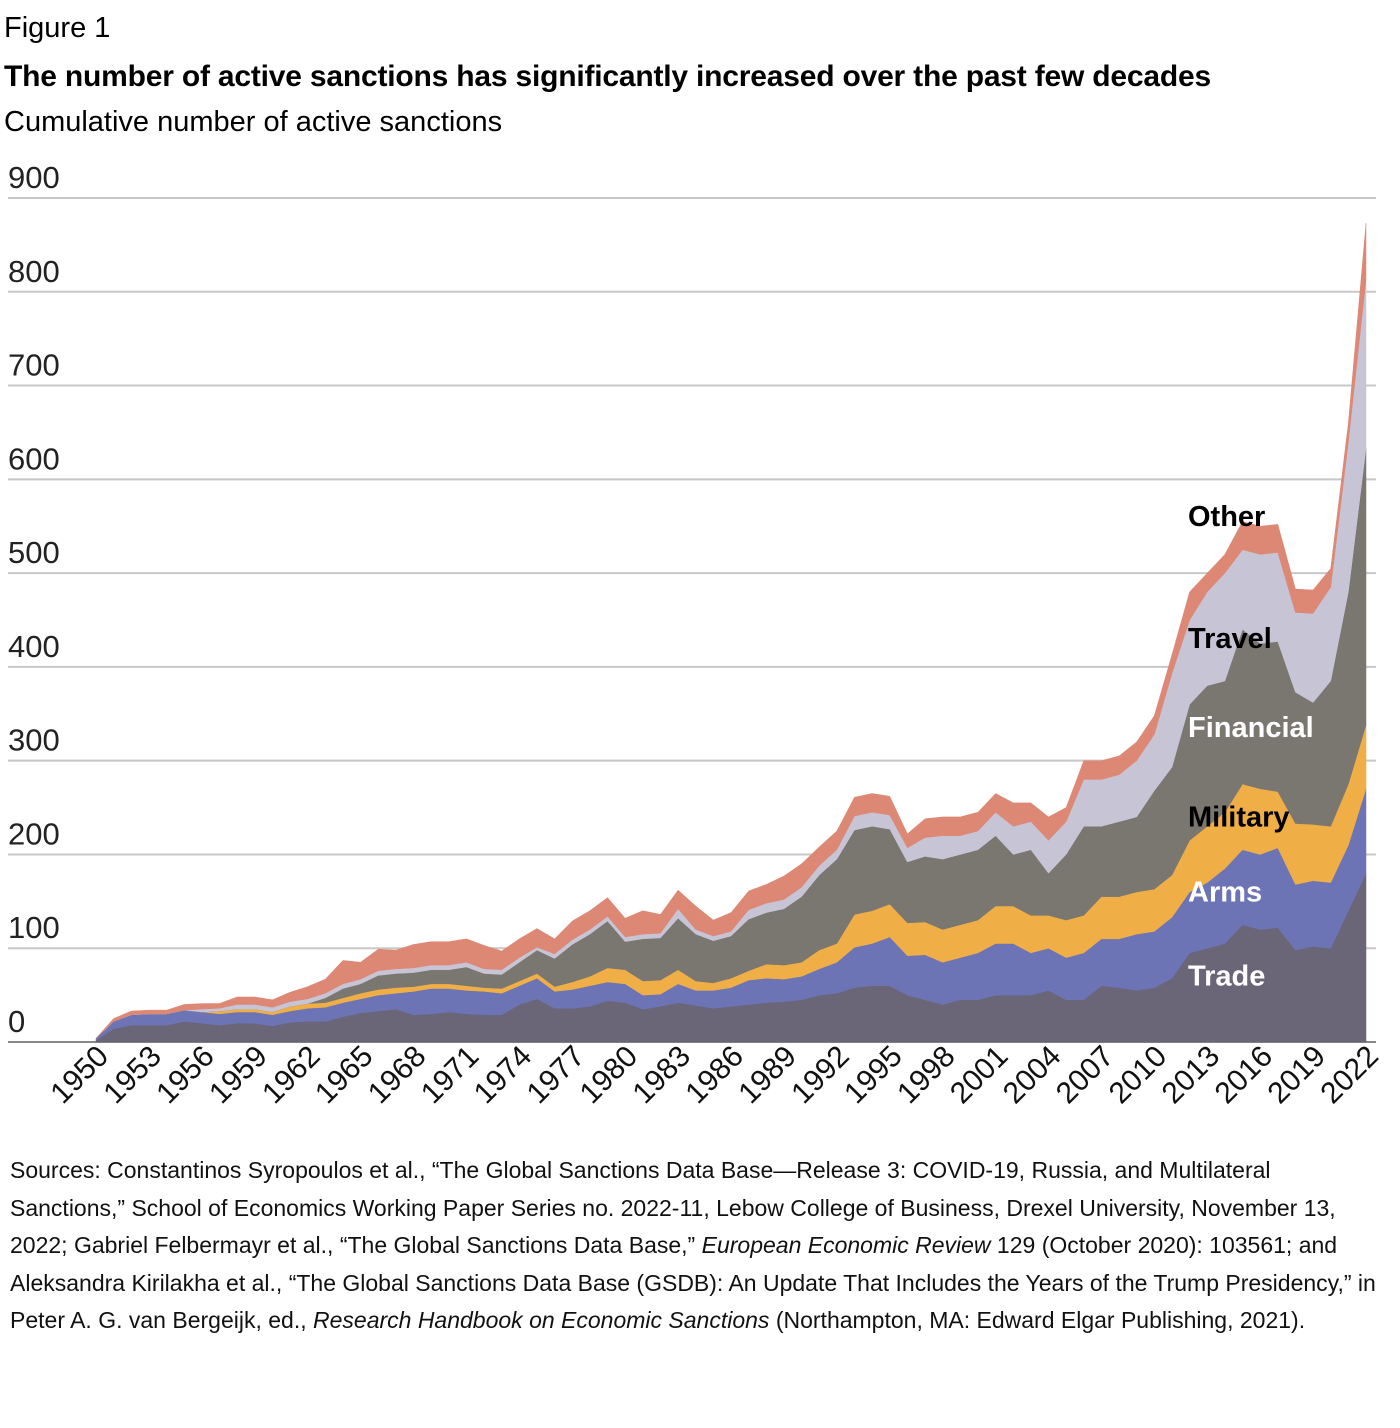 This screenshot has width=1400, height=1428. I want to click on figure-label: Figure 1, so click(57, 28).